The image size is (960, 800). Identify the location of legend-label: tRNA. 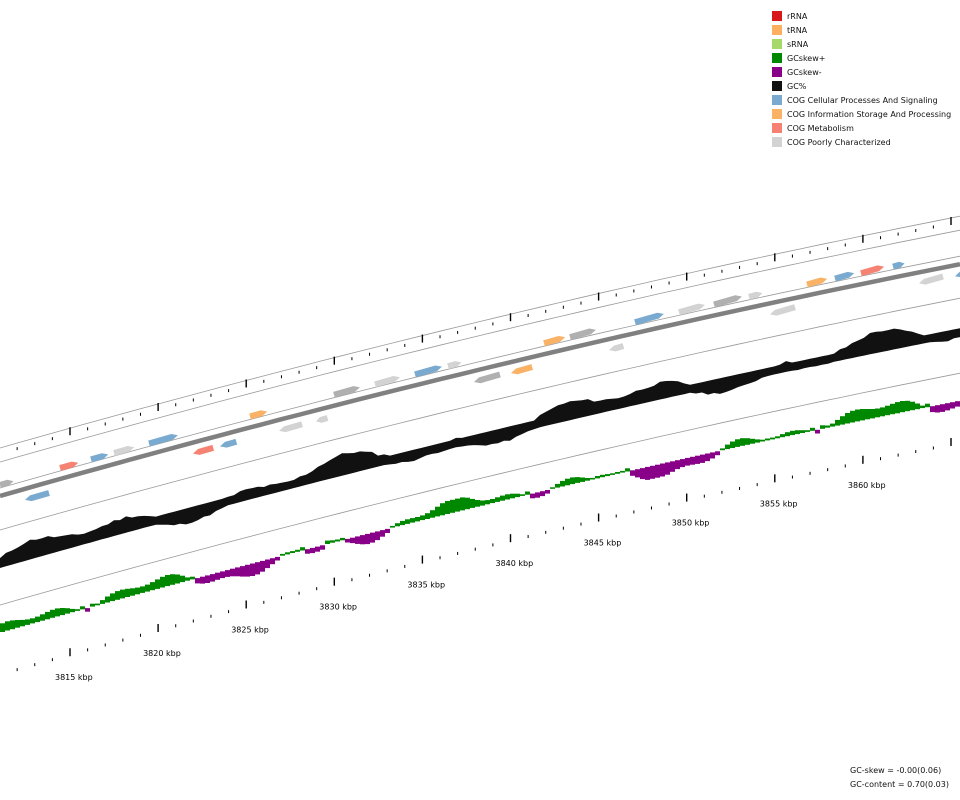
(797, 30).